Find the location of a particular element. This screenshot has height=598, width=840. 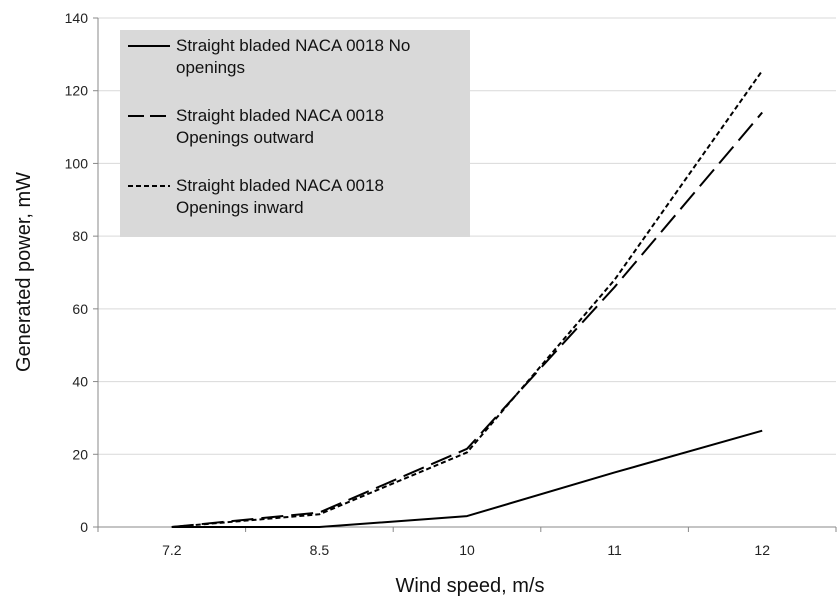

y-tick-label: 0 is located at coordinates (84, 527).